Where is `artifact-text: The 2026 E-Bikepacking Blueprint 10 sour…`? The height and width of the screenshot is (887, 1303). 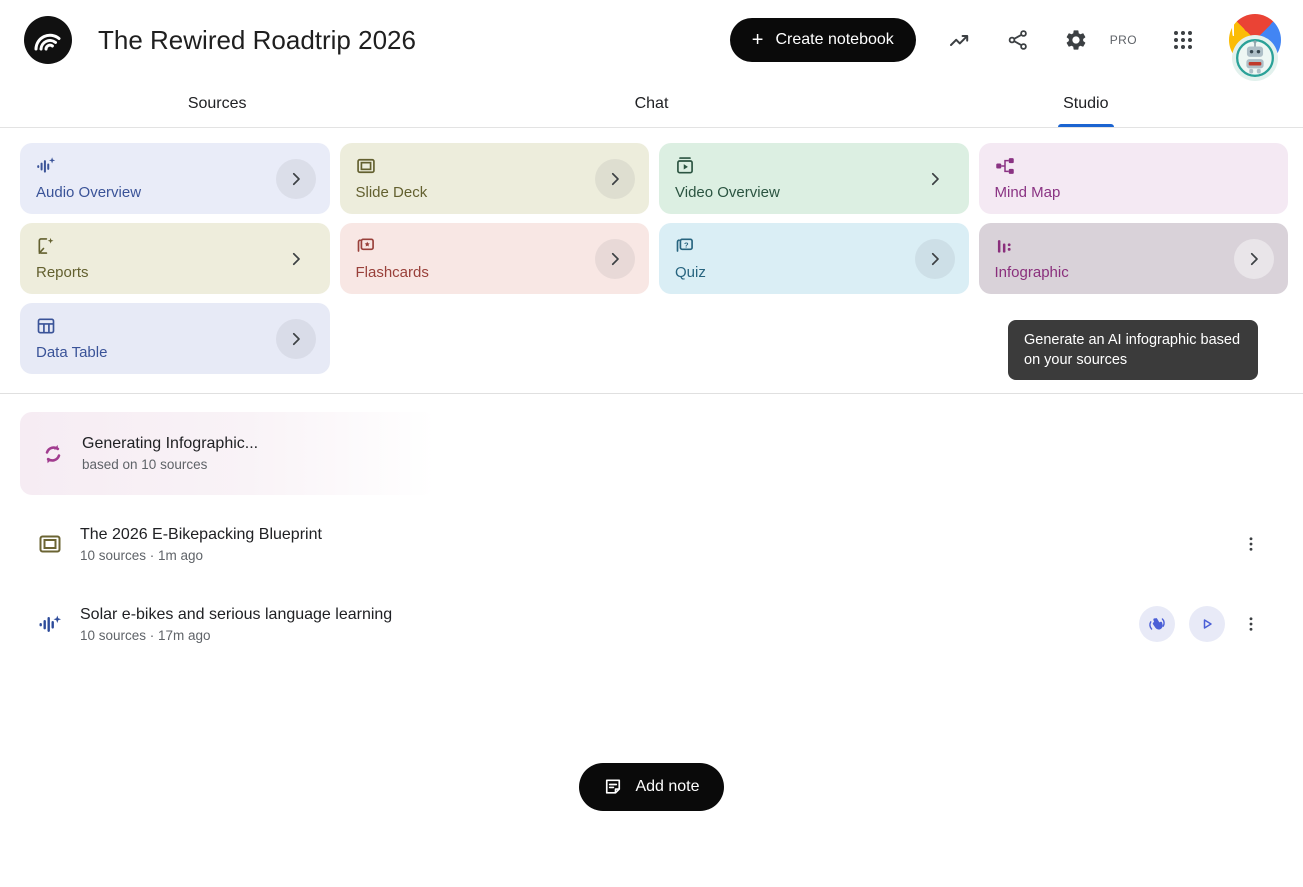 artifact-text: The 2026 E-Bikepacking Blueprint 10 sour… is located at coordinates (659, 544).